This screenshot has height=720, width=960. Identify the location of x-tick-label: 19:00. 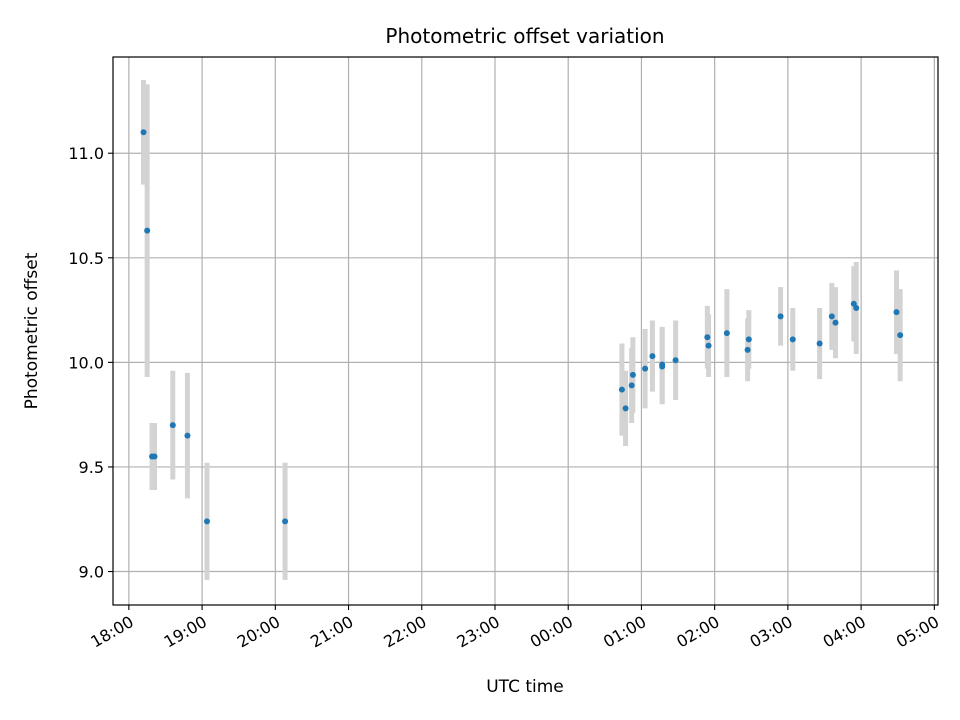
(185, 632).